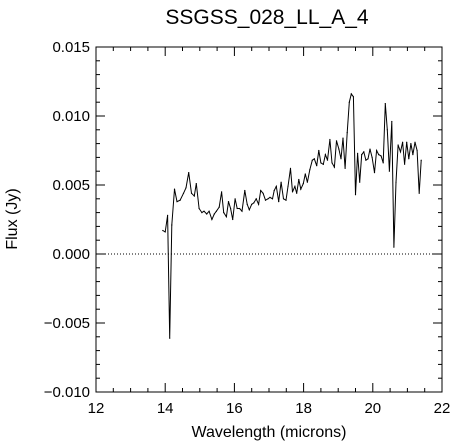 The width and height of the screenshot is (452, 442). I want to click on x-axis-label: Wavelength (microns), so click(268, 432).